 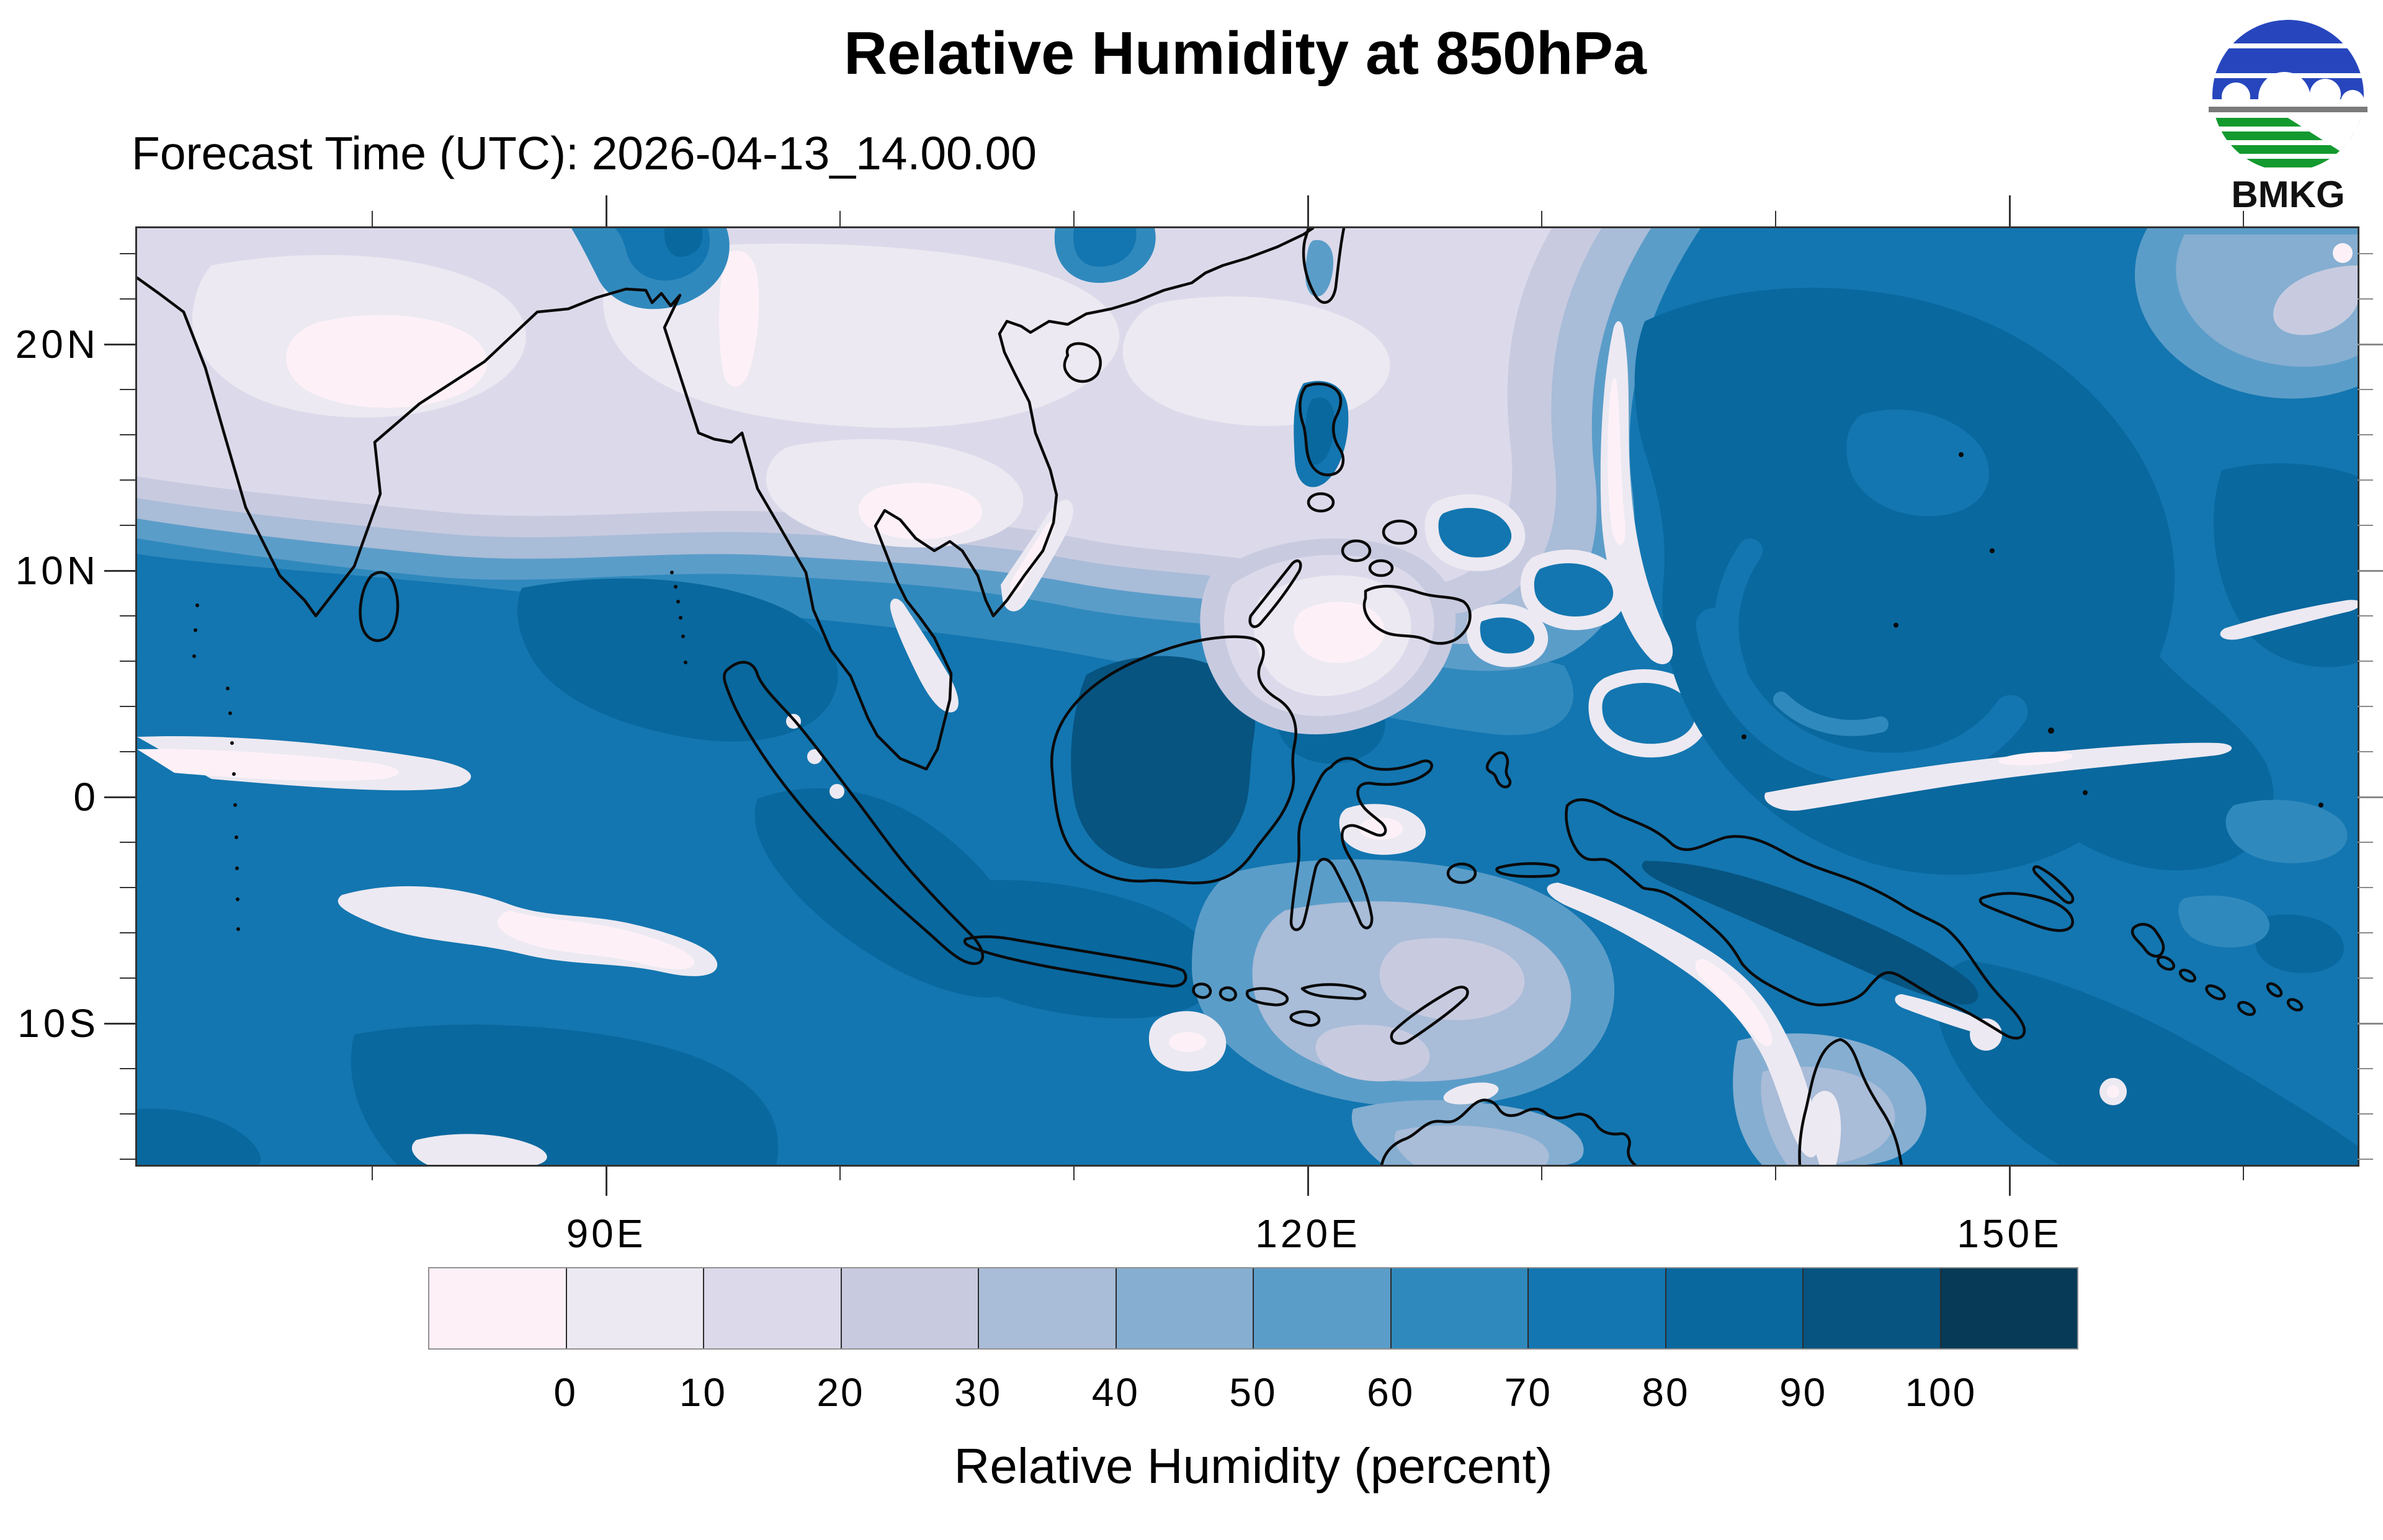 What do you see at coordinates (1075, 962) in the screenshot?
I see `coast-java` at bounding box center [1075, 962].